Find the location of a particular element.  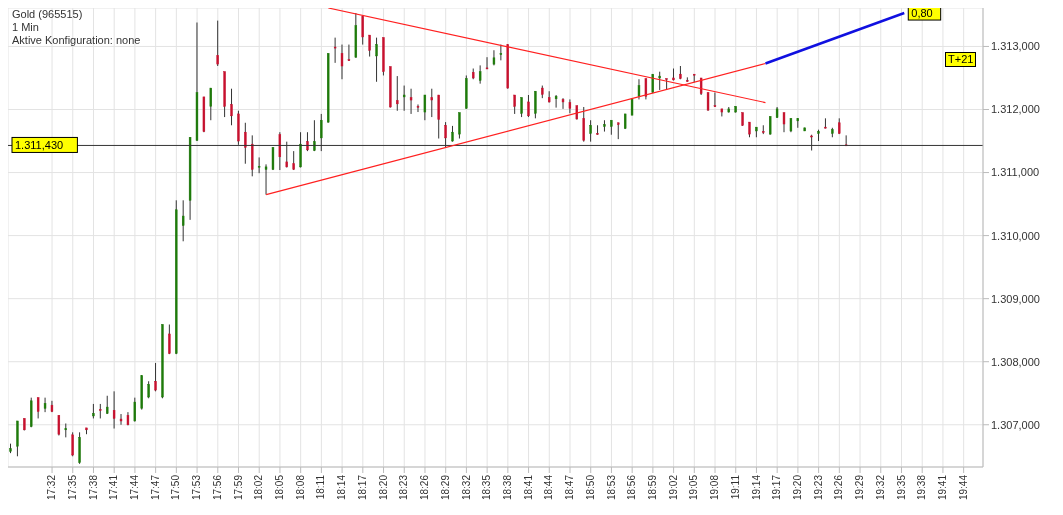

x-tick-label: 18:23 is located at coordinates (404, 487).